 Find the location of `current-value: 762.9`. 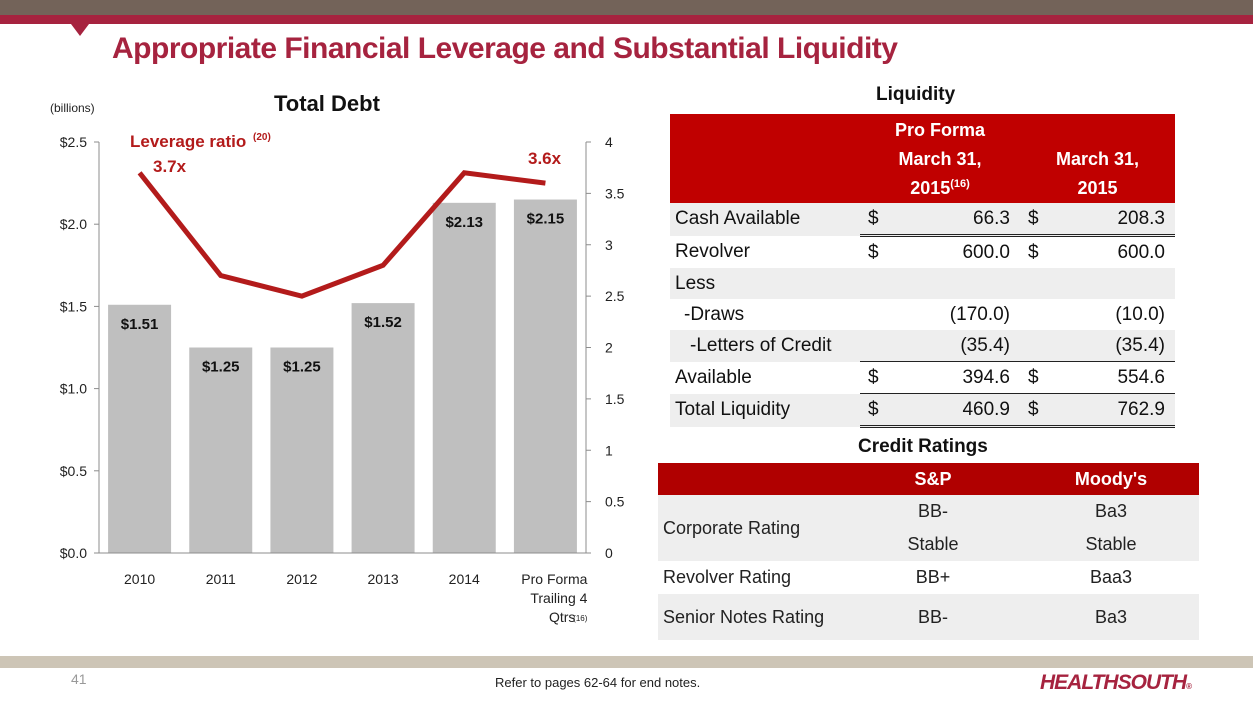

current-value: 762.9 is located at coordinates (1117, 410).